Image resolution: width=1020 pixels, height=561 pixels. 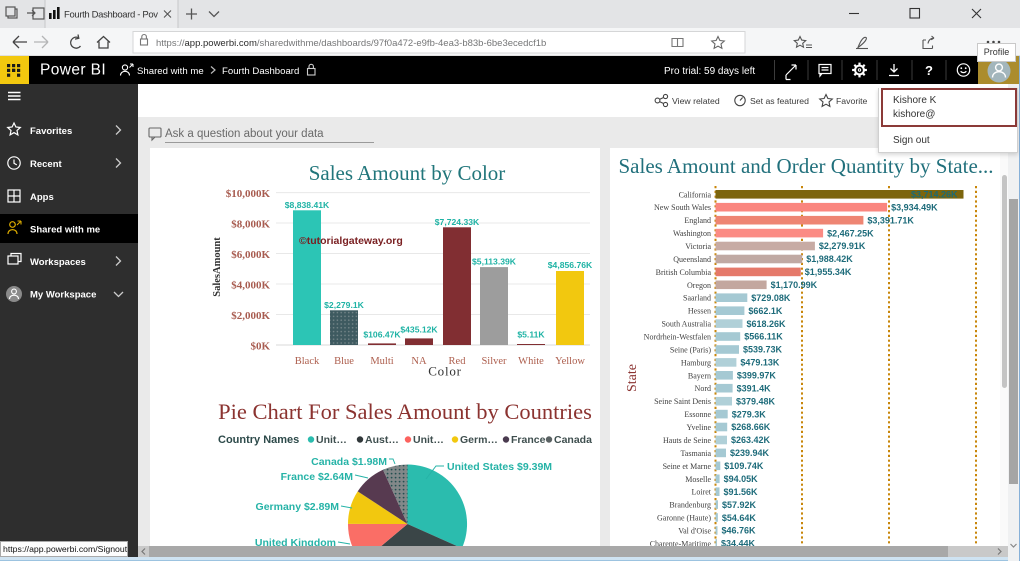 What do you see at coordinates (250, 255) in the screenshot?
I see `svg-text: $6,000K` at bounding box center [250, 255].